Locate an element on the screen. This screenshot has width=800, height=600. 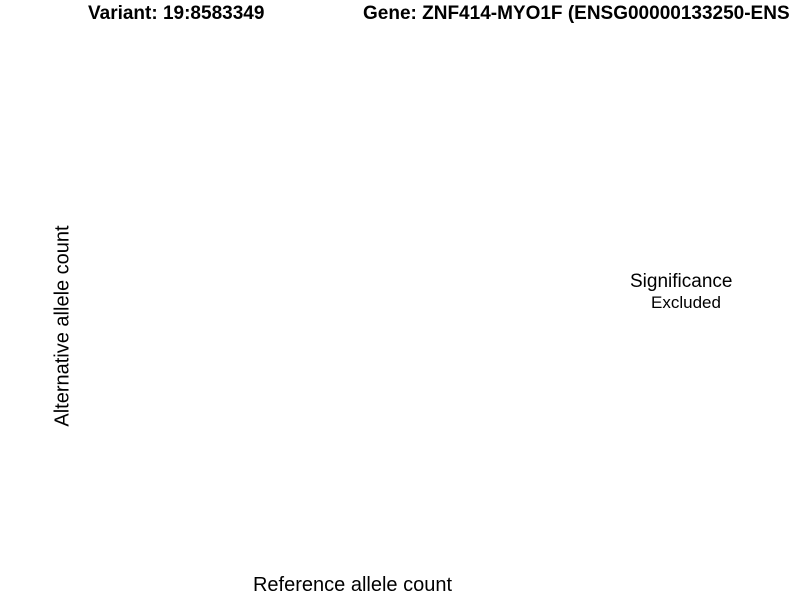
legend-item-label: Excluded is located at coordinates (686, 302).